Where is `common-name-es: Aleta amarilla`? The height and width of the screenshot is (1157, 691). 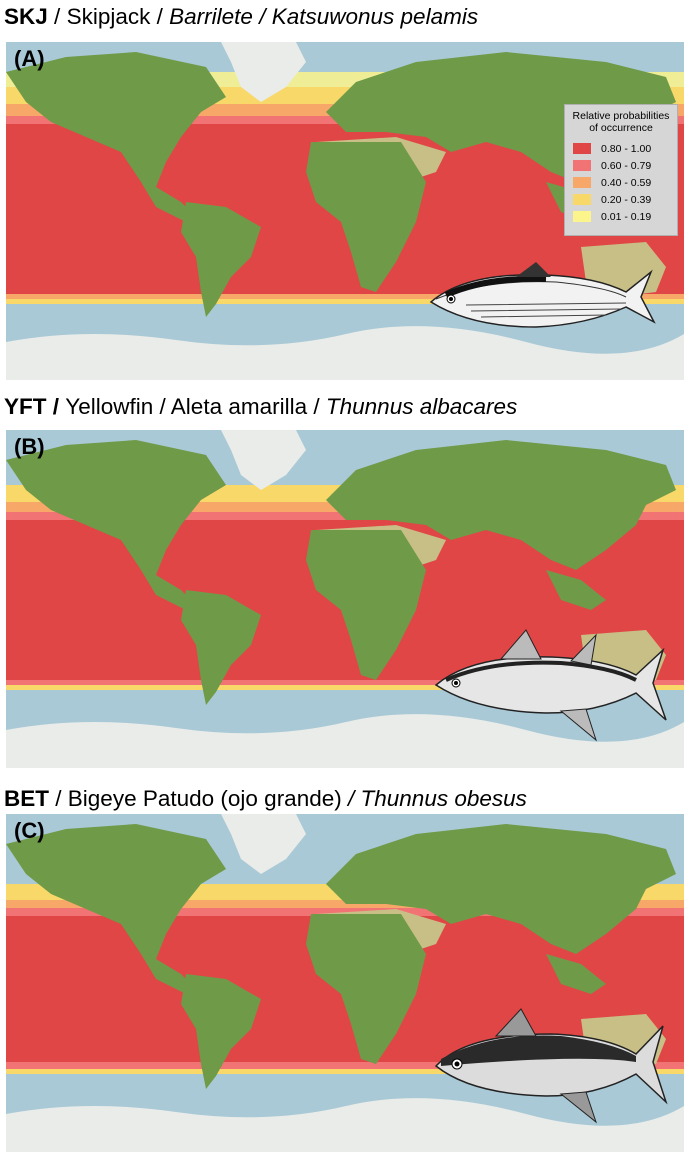
common-name-es: Aleta amarilla is located at coordinates (239, 406).